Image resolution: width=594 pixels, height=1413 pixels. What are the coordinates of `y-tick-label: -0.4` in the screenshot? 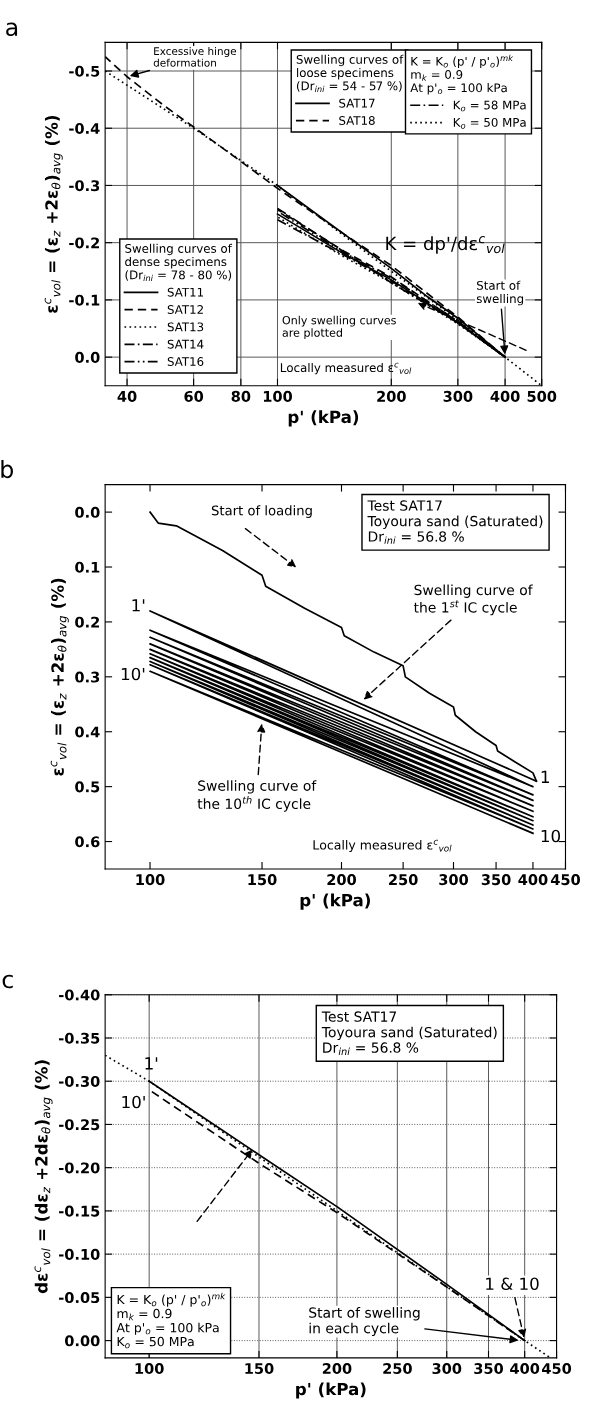 It's located at (84, 128).